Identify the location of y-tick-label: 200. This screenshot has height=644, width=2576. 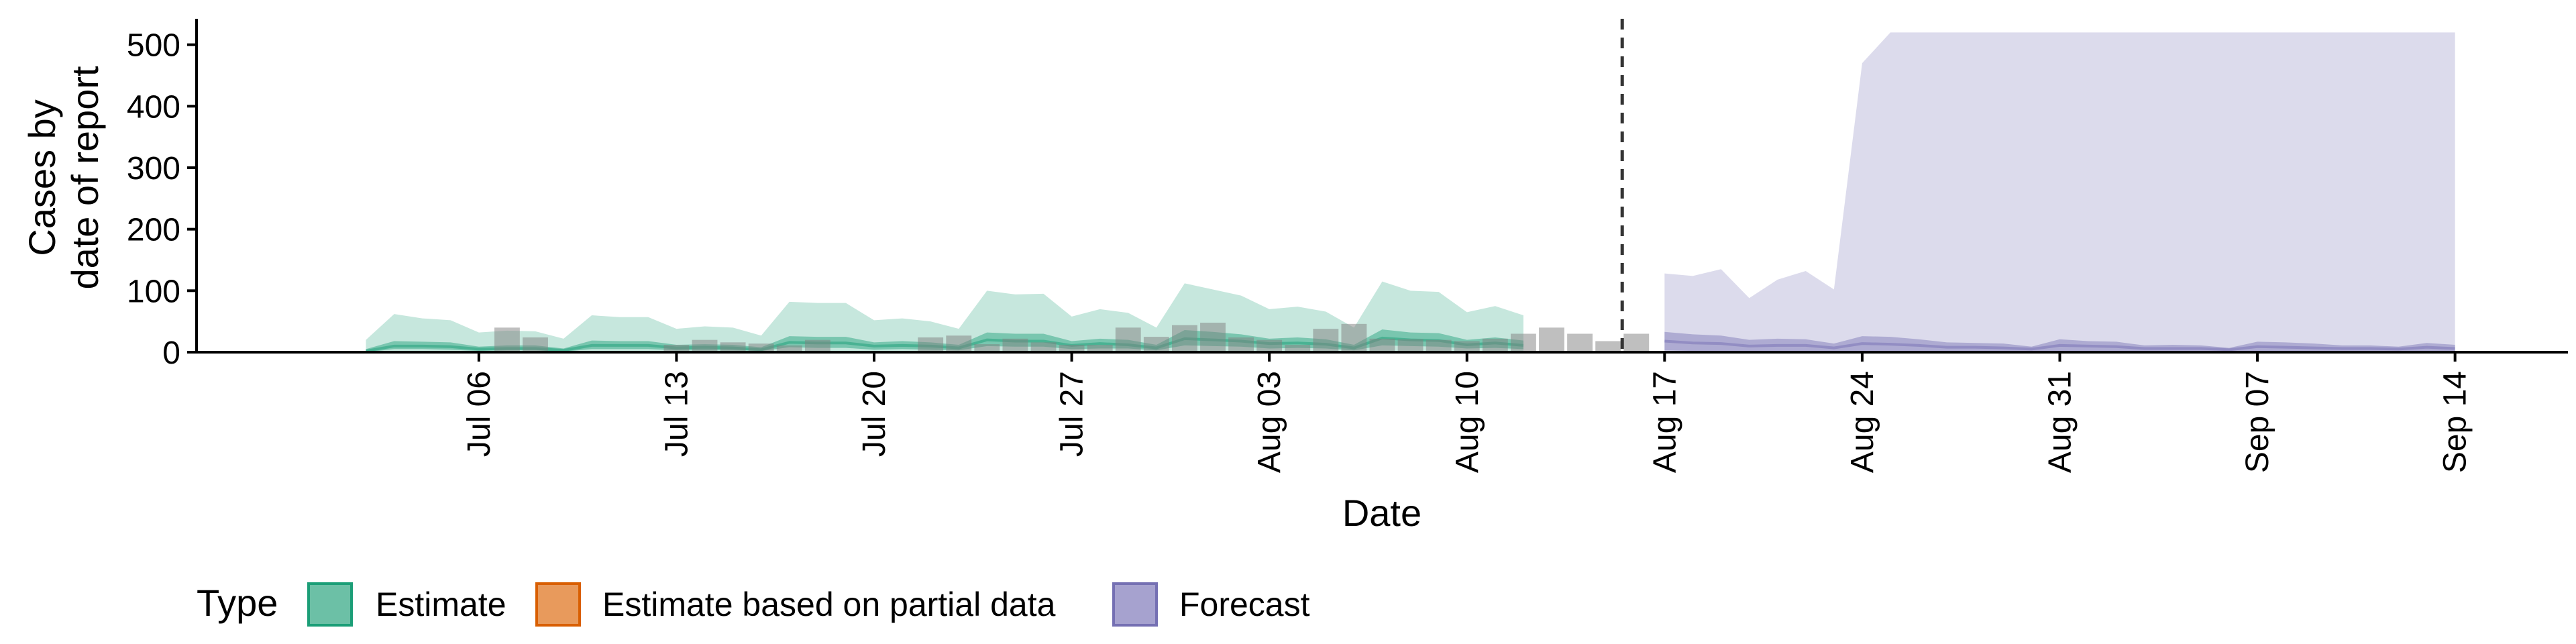
(153, 230).